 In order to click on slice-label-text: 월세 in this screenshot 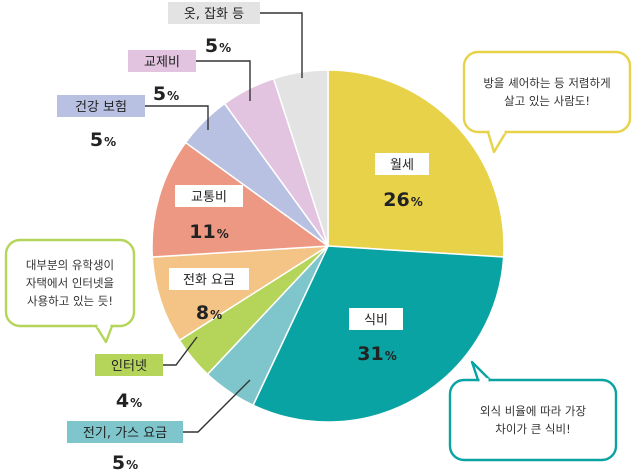, I will do `click(402, 165)`.